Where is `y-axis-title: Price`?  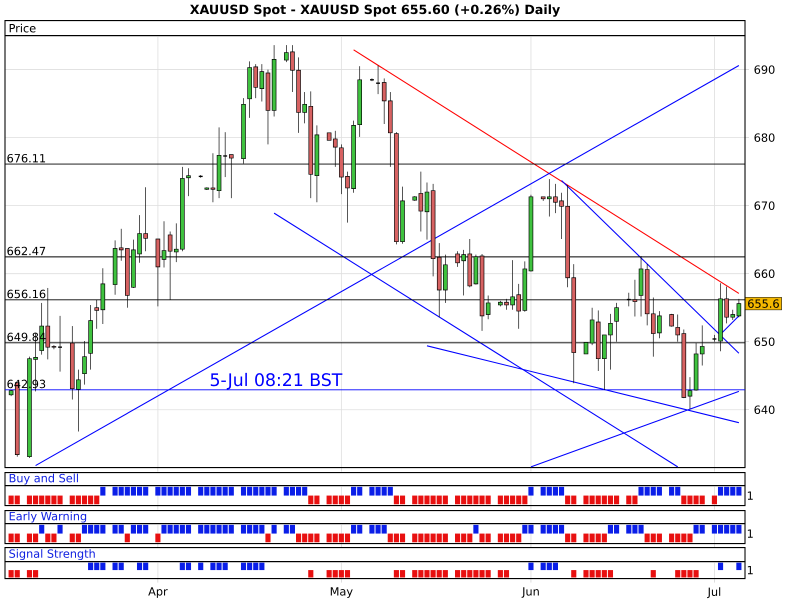 y-axis-title: Price is located at coordinates (23, 28).